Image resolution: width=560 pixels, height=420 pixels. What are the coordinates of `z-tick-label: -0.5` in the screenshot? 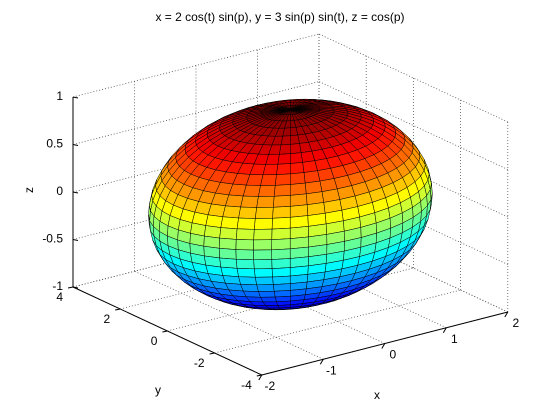 It's located at (52, 239).